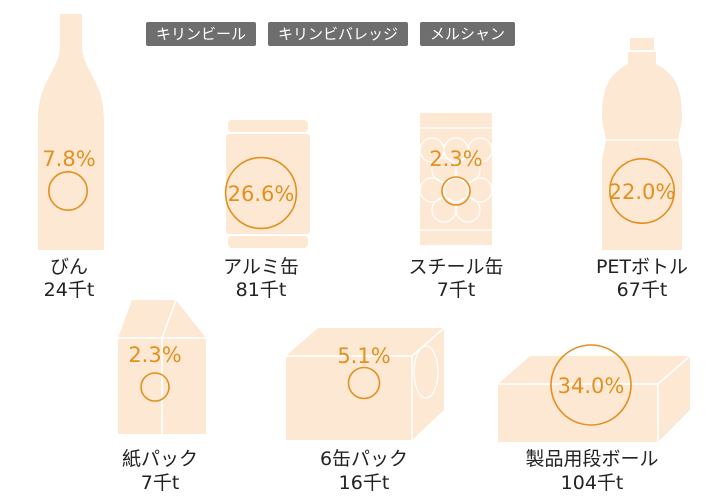  I want to click on share-circle-bottle, so click(68, 191).